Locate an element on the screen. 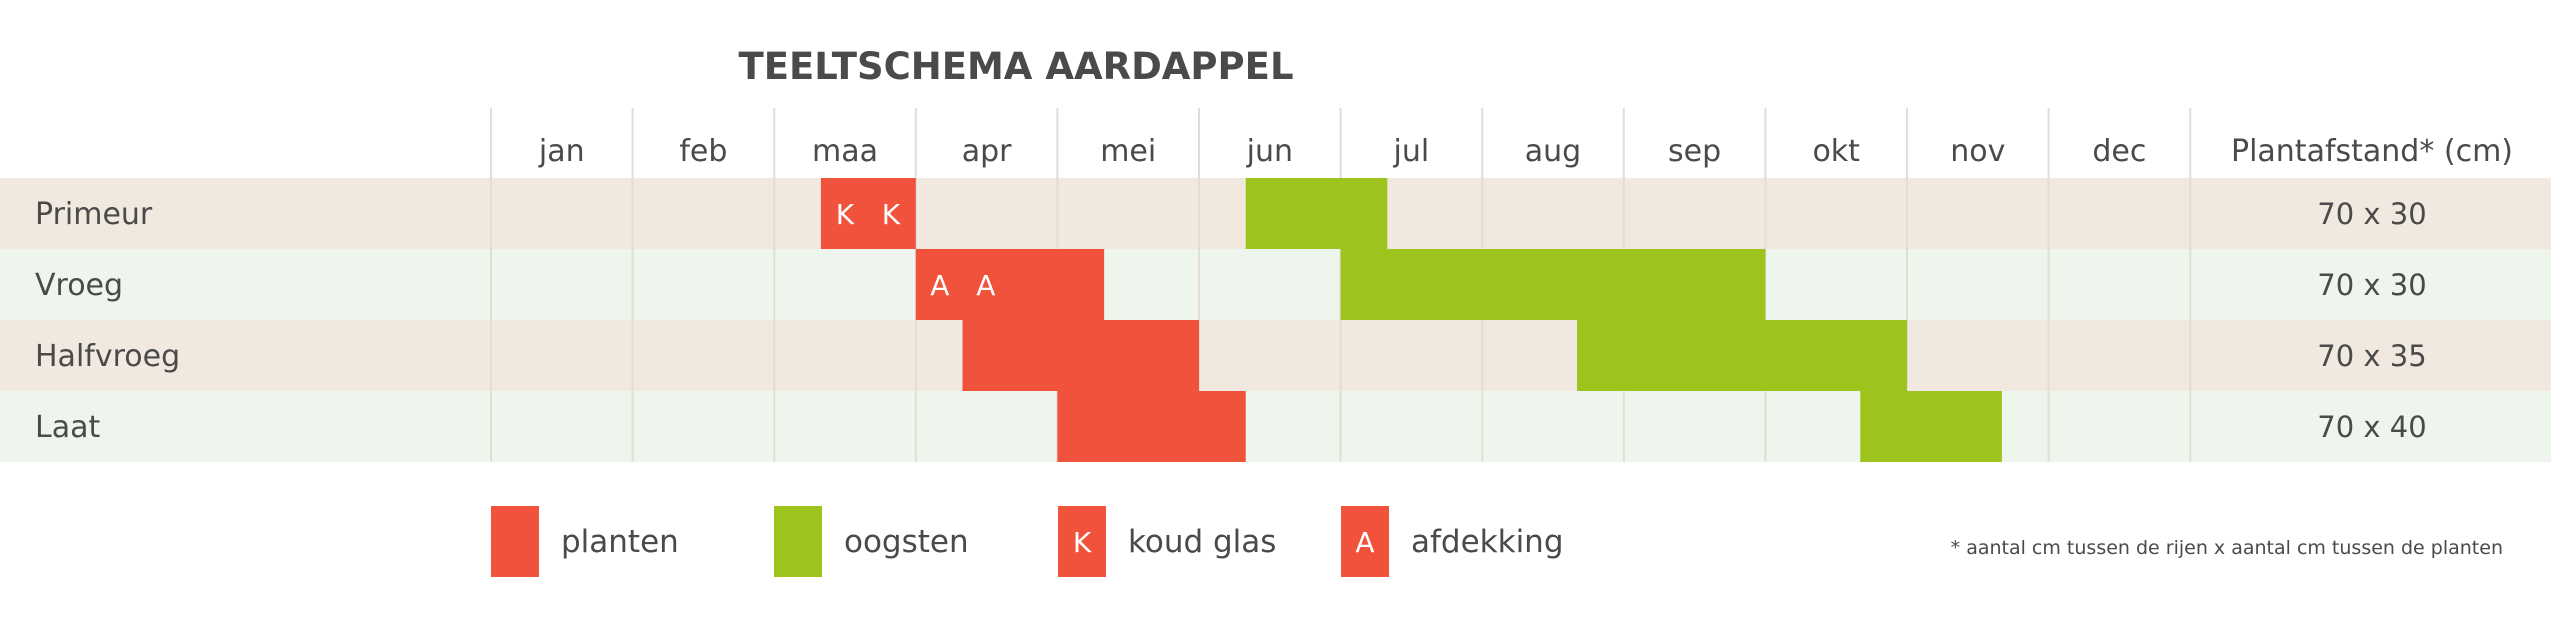 This screenshot has height=620, width=2551. month-label: maa is located at coordinates (845, 151).